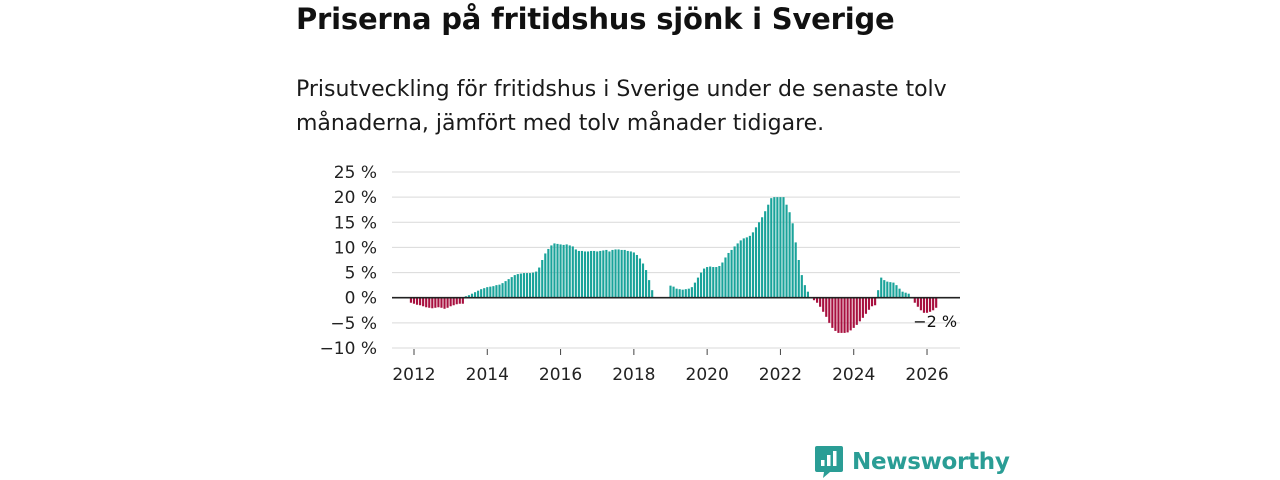  I want to click on x-tick-label: 2014, so click(487, 375).